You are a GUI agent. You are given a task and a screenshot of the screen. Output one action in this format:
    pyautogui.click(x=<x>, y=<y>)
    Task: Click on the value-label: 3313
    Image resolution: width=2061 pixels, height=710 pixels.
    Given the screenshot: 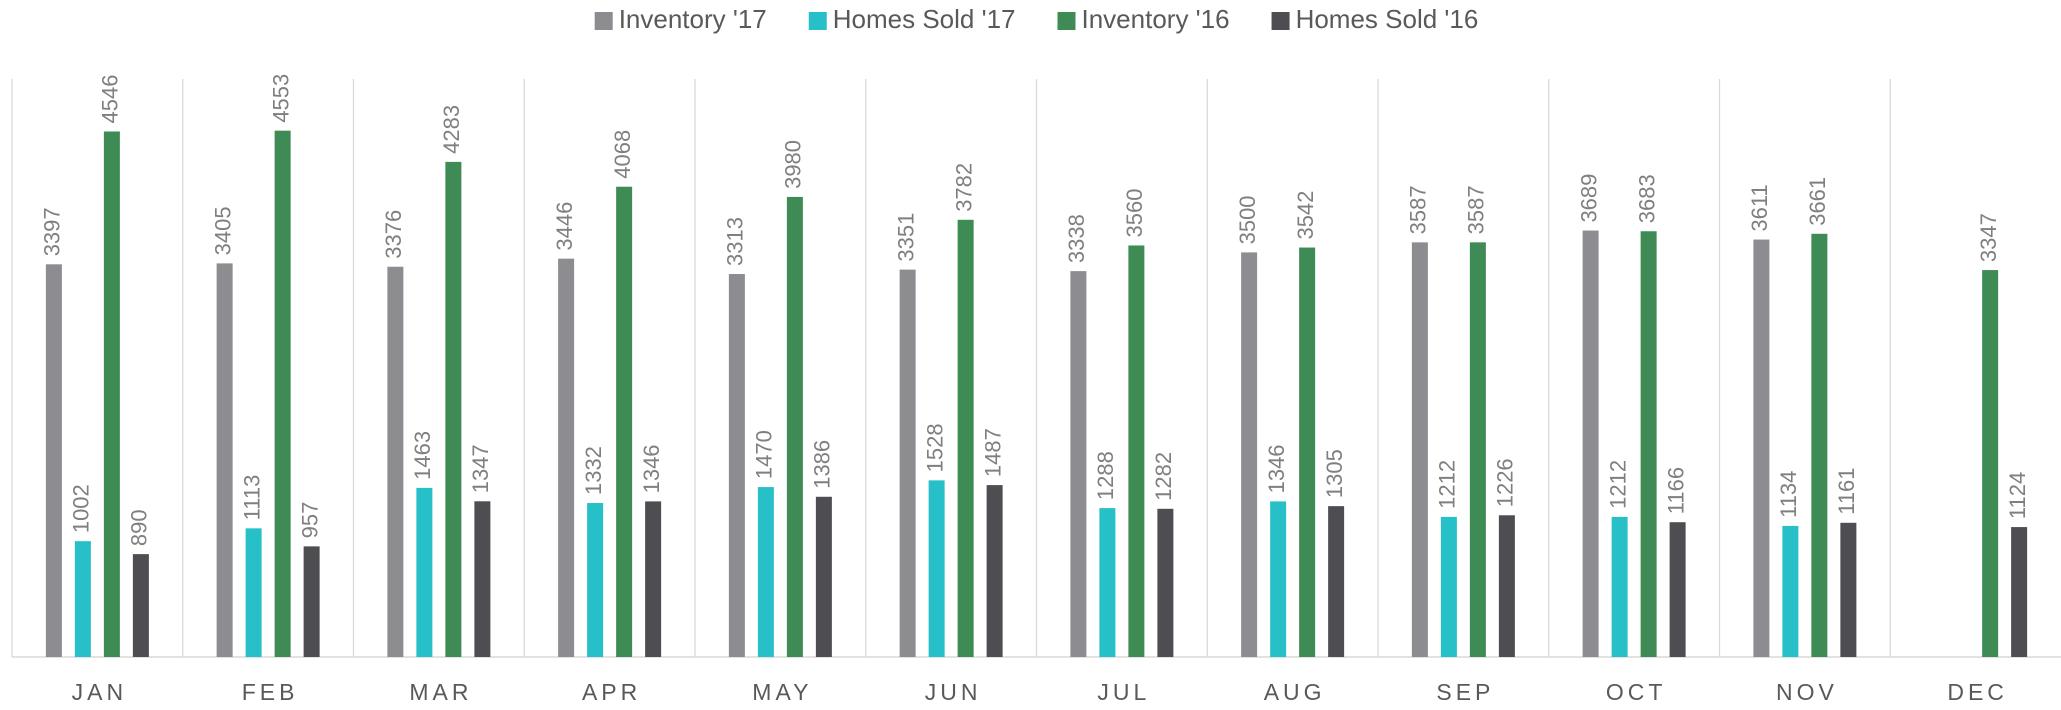 What is the action you would take?
    pyautogui.click(x=735, y=241)
    